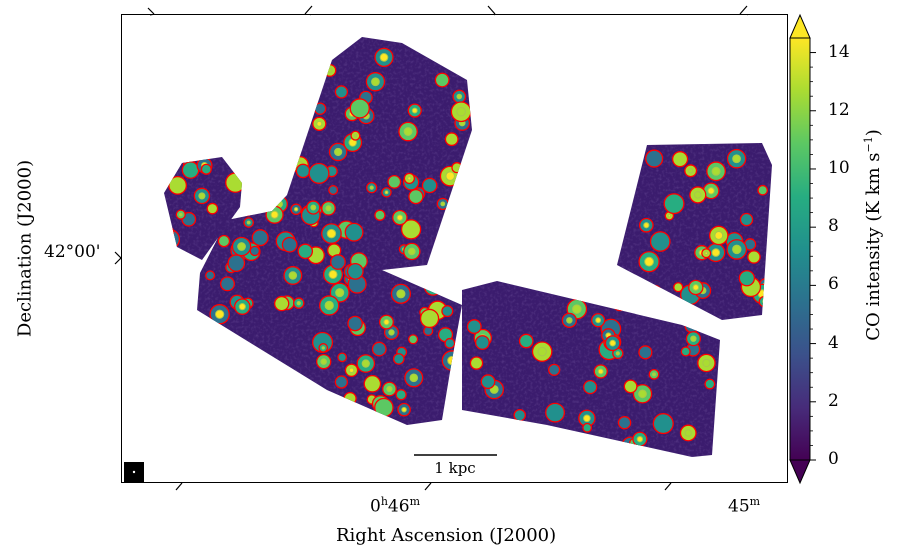  Describe the element at coordinates (833, 226) in the screenshot. I see `colorbar-tick-label: 8` at that location.